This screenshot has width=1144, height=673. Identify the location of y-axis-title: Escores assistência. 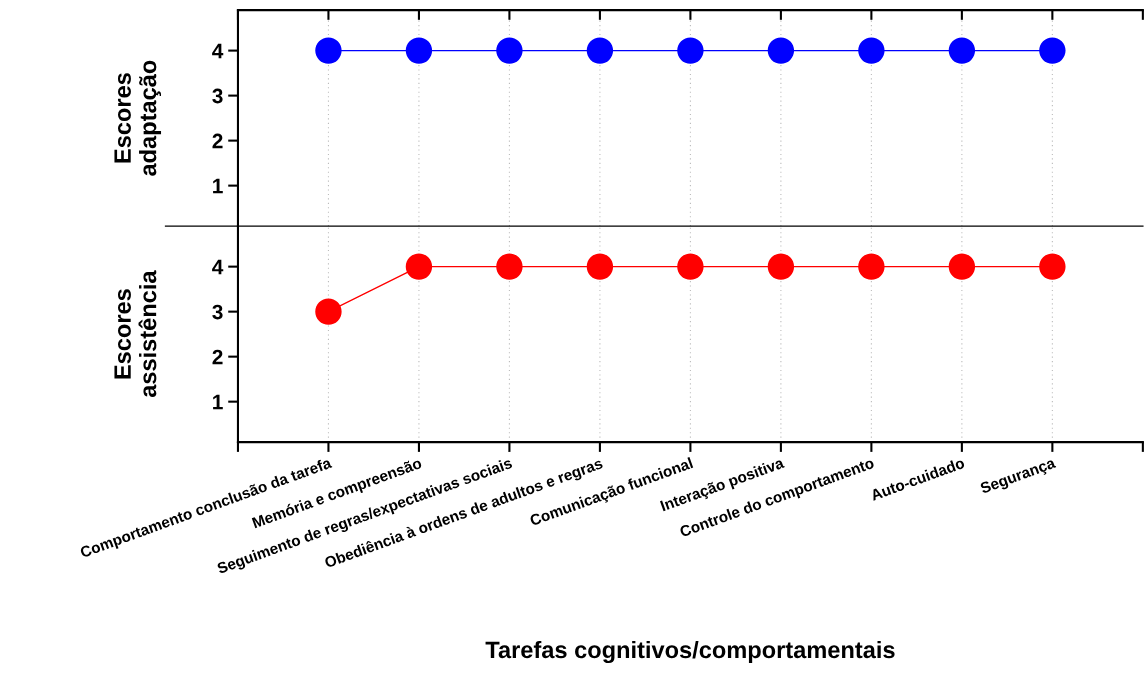
(135, 334).